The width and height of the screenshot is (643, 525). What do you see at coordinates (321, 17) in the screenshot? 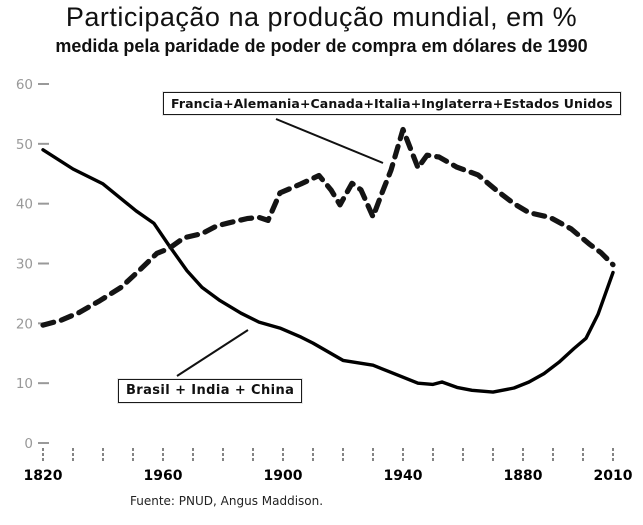
I see `chart-title: Participação na produção mundial, em %` at bounding box center [321, 17].